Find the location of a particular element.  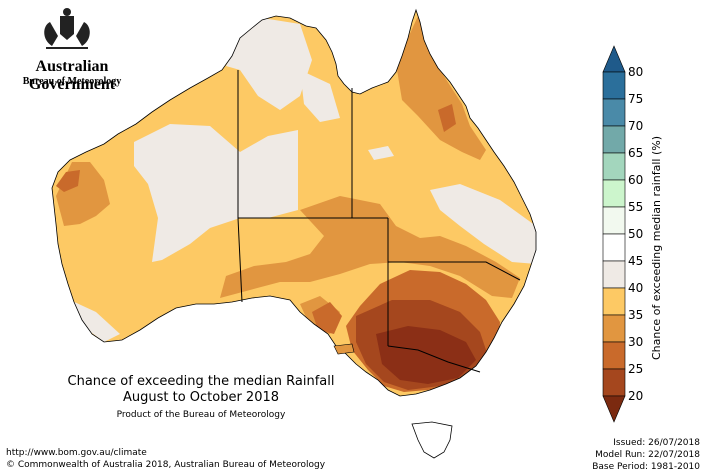

legend-tick-30: 30 is located at coordinates (636, 342).